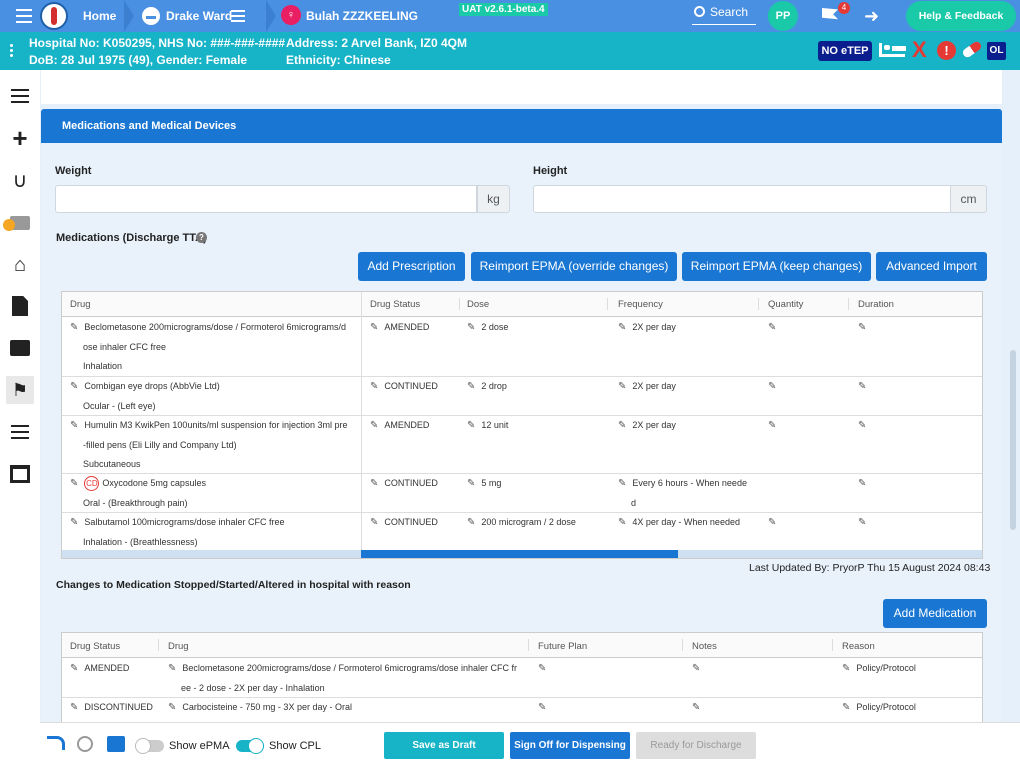  Describe the element at coordinates (20, 474) in the screenshot. I see `building-icon` at that location.